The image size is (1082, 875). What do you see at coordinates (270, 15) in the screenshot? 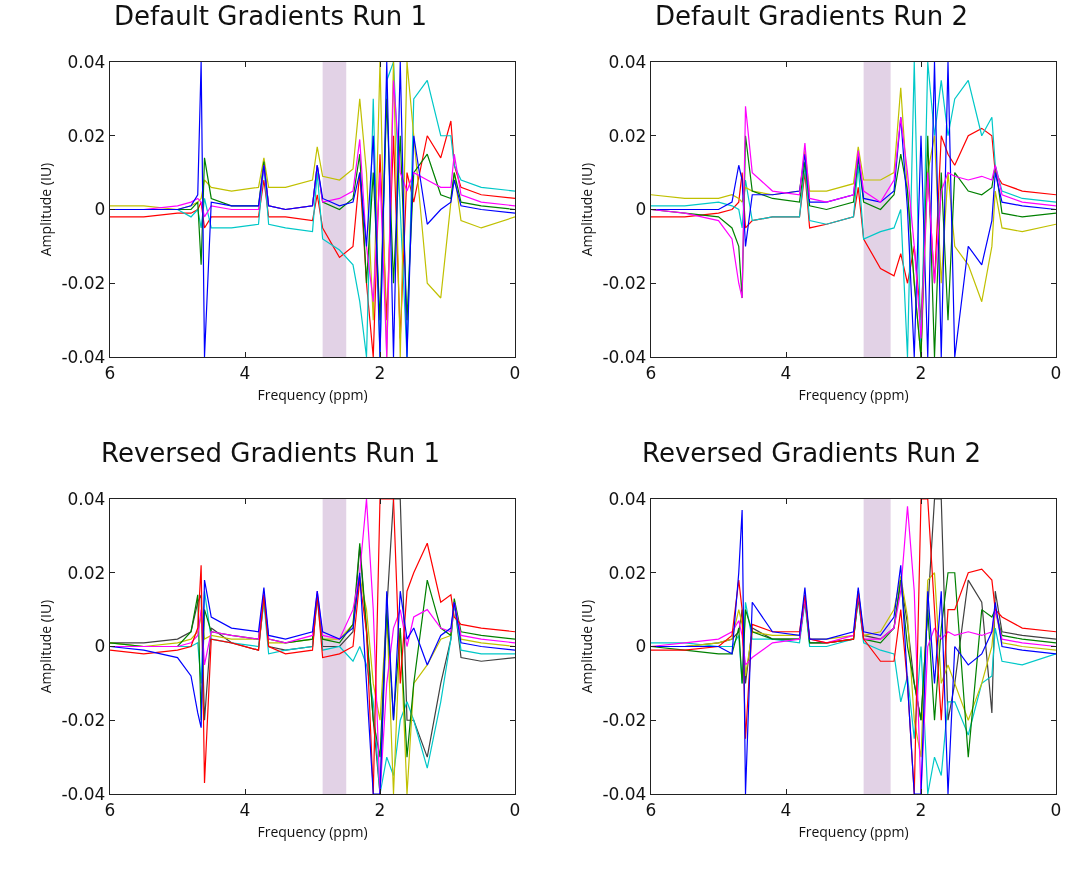
I see `chart-title: Default Gradients Run 1` at bounding box center [270, 15].